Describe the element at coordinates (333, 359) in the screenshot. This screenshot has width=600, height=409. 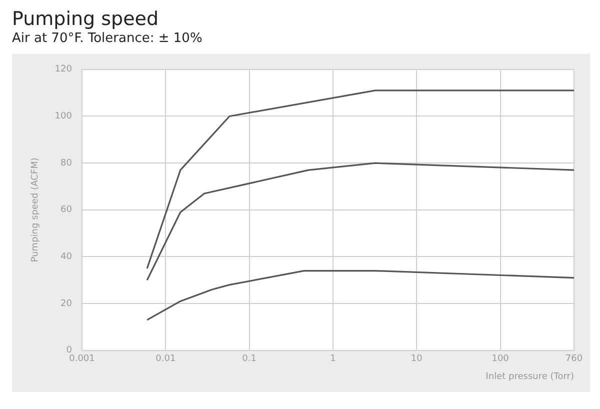
I see `x-tick-label: 1` at that location.